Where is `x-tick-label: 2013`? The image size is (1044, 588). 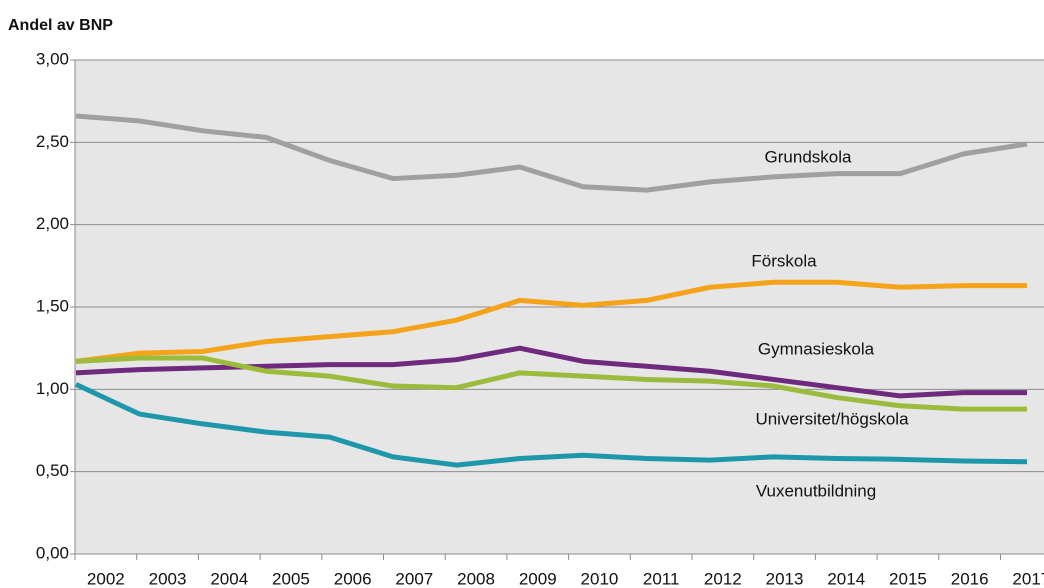
x-tick-label: 2013 is located at coordinates (785, 578).